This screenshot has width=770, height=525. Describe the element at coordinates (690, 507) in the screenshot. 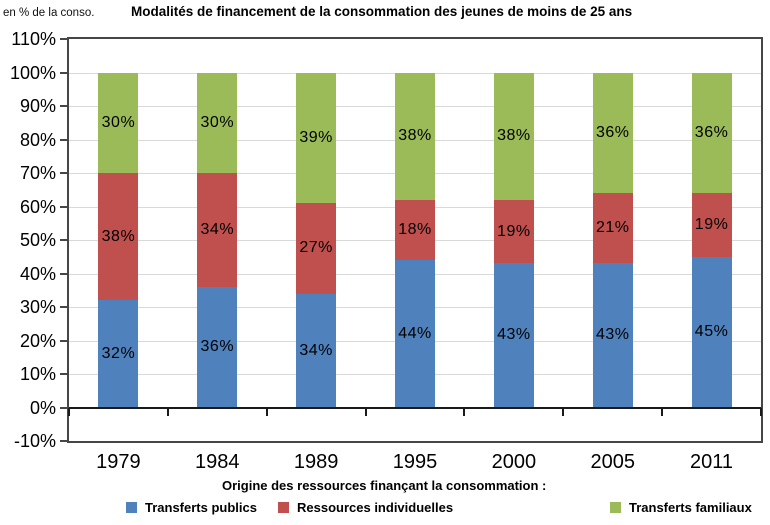

I see `legend-label: Transferts familiaux` at that location.